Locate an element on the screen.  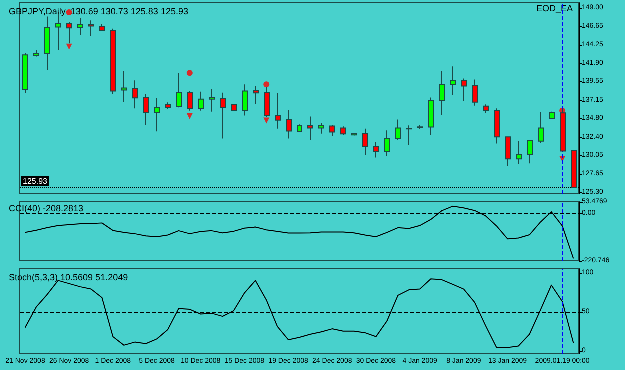
annotation: EOD_EA is located at coordinates (554, 9).